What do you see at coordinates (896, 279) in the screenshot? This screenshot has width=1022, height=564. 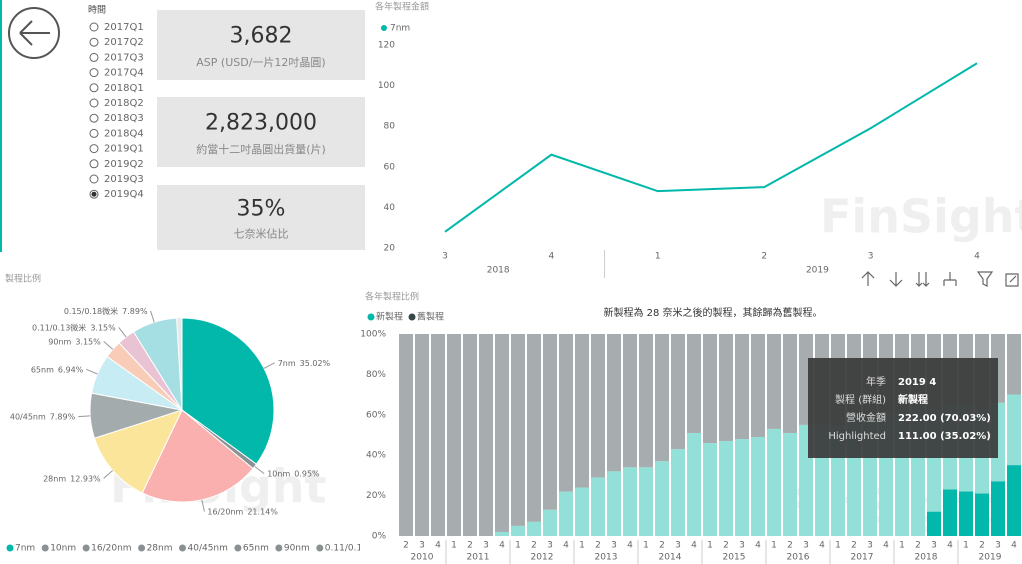 I see `drill-down` at bounding box center [896, 279].